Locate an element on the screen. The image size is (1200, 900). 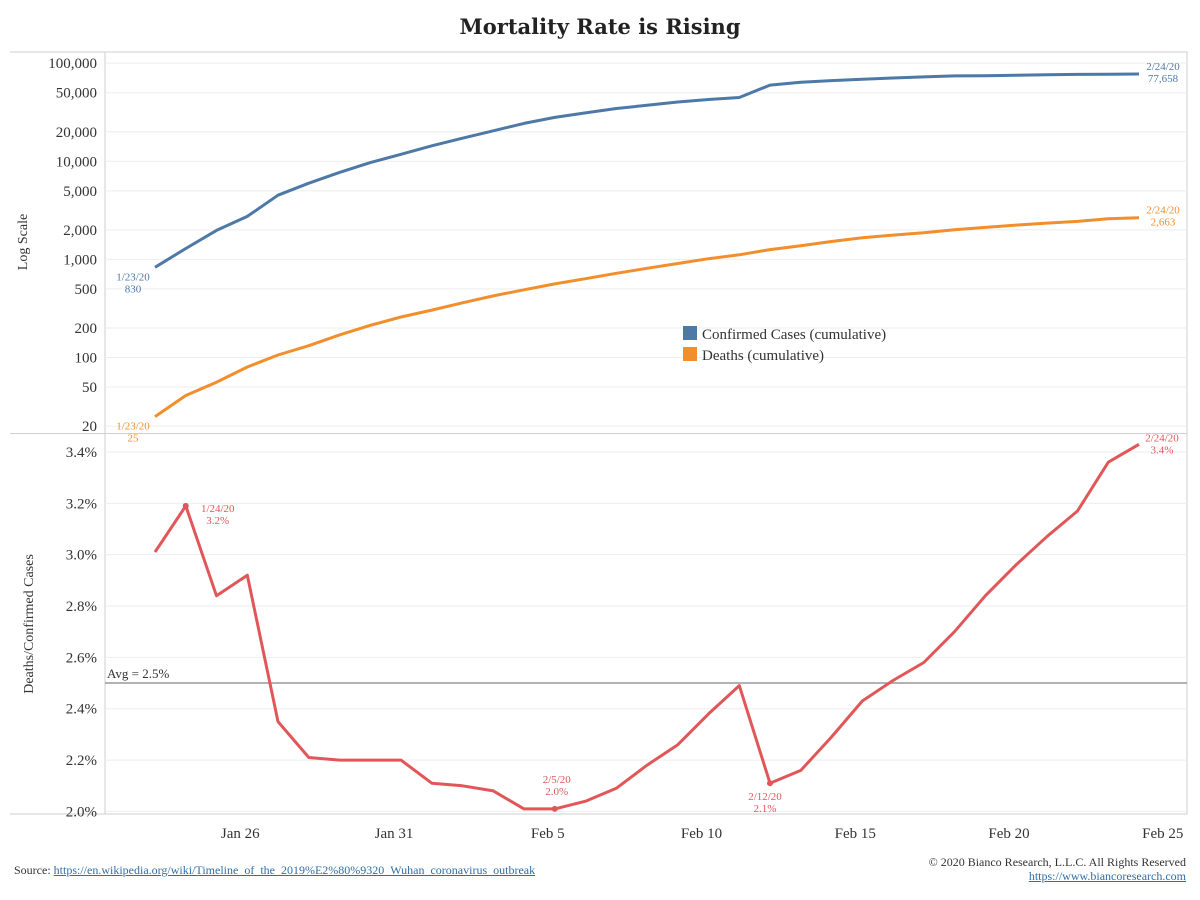
data-label-value: 77,658 is located at coordinates (1163, 79).